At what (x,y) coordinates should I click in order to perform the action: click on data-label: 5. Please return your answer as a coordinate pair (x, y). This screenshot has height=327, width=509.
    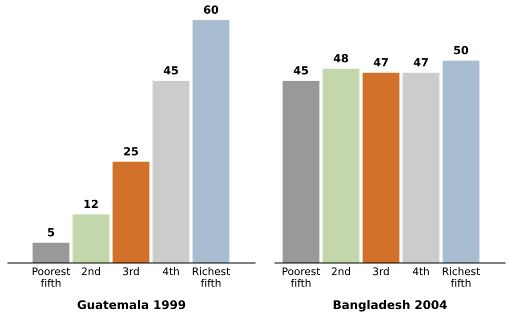
    Looking at the image, I should click on (51, 232).